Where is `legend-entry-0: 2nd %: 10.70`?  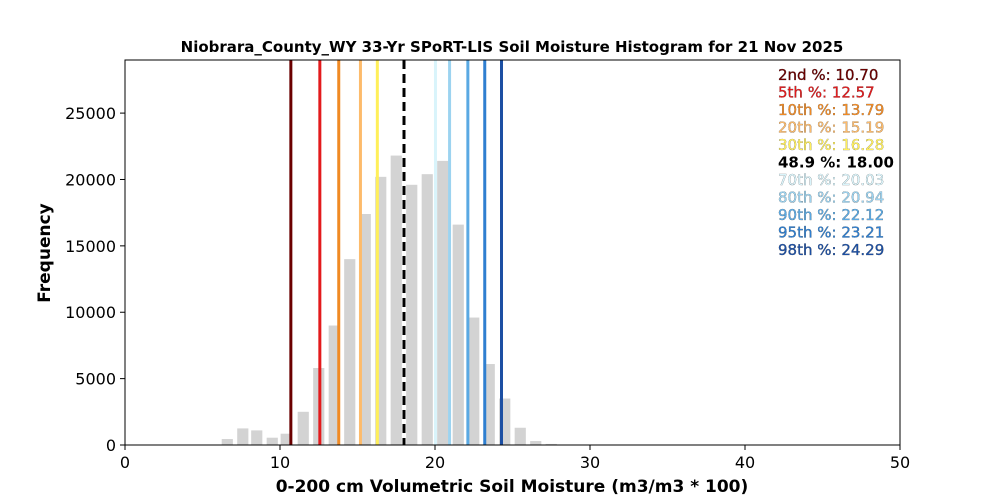 legend-entry-0: 2nd %: 10.70 is located at coordinates (828, 75).